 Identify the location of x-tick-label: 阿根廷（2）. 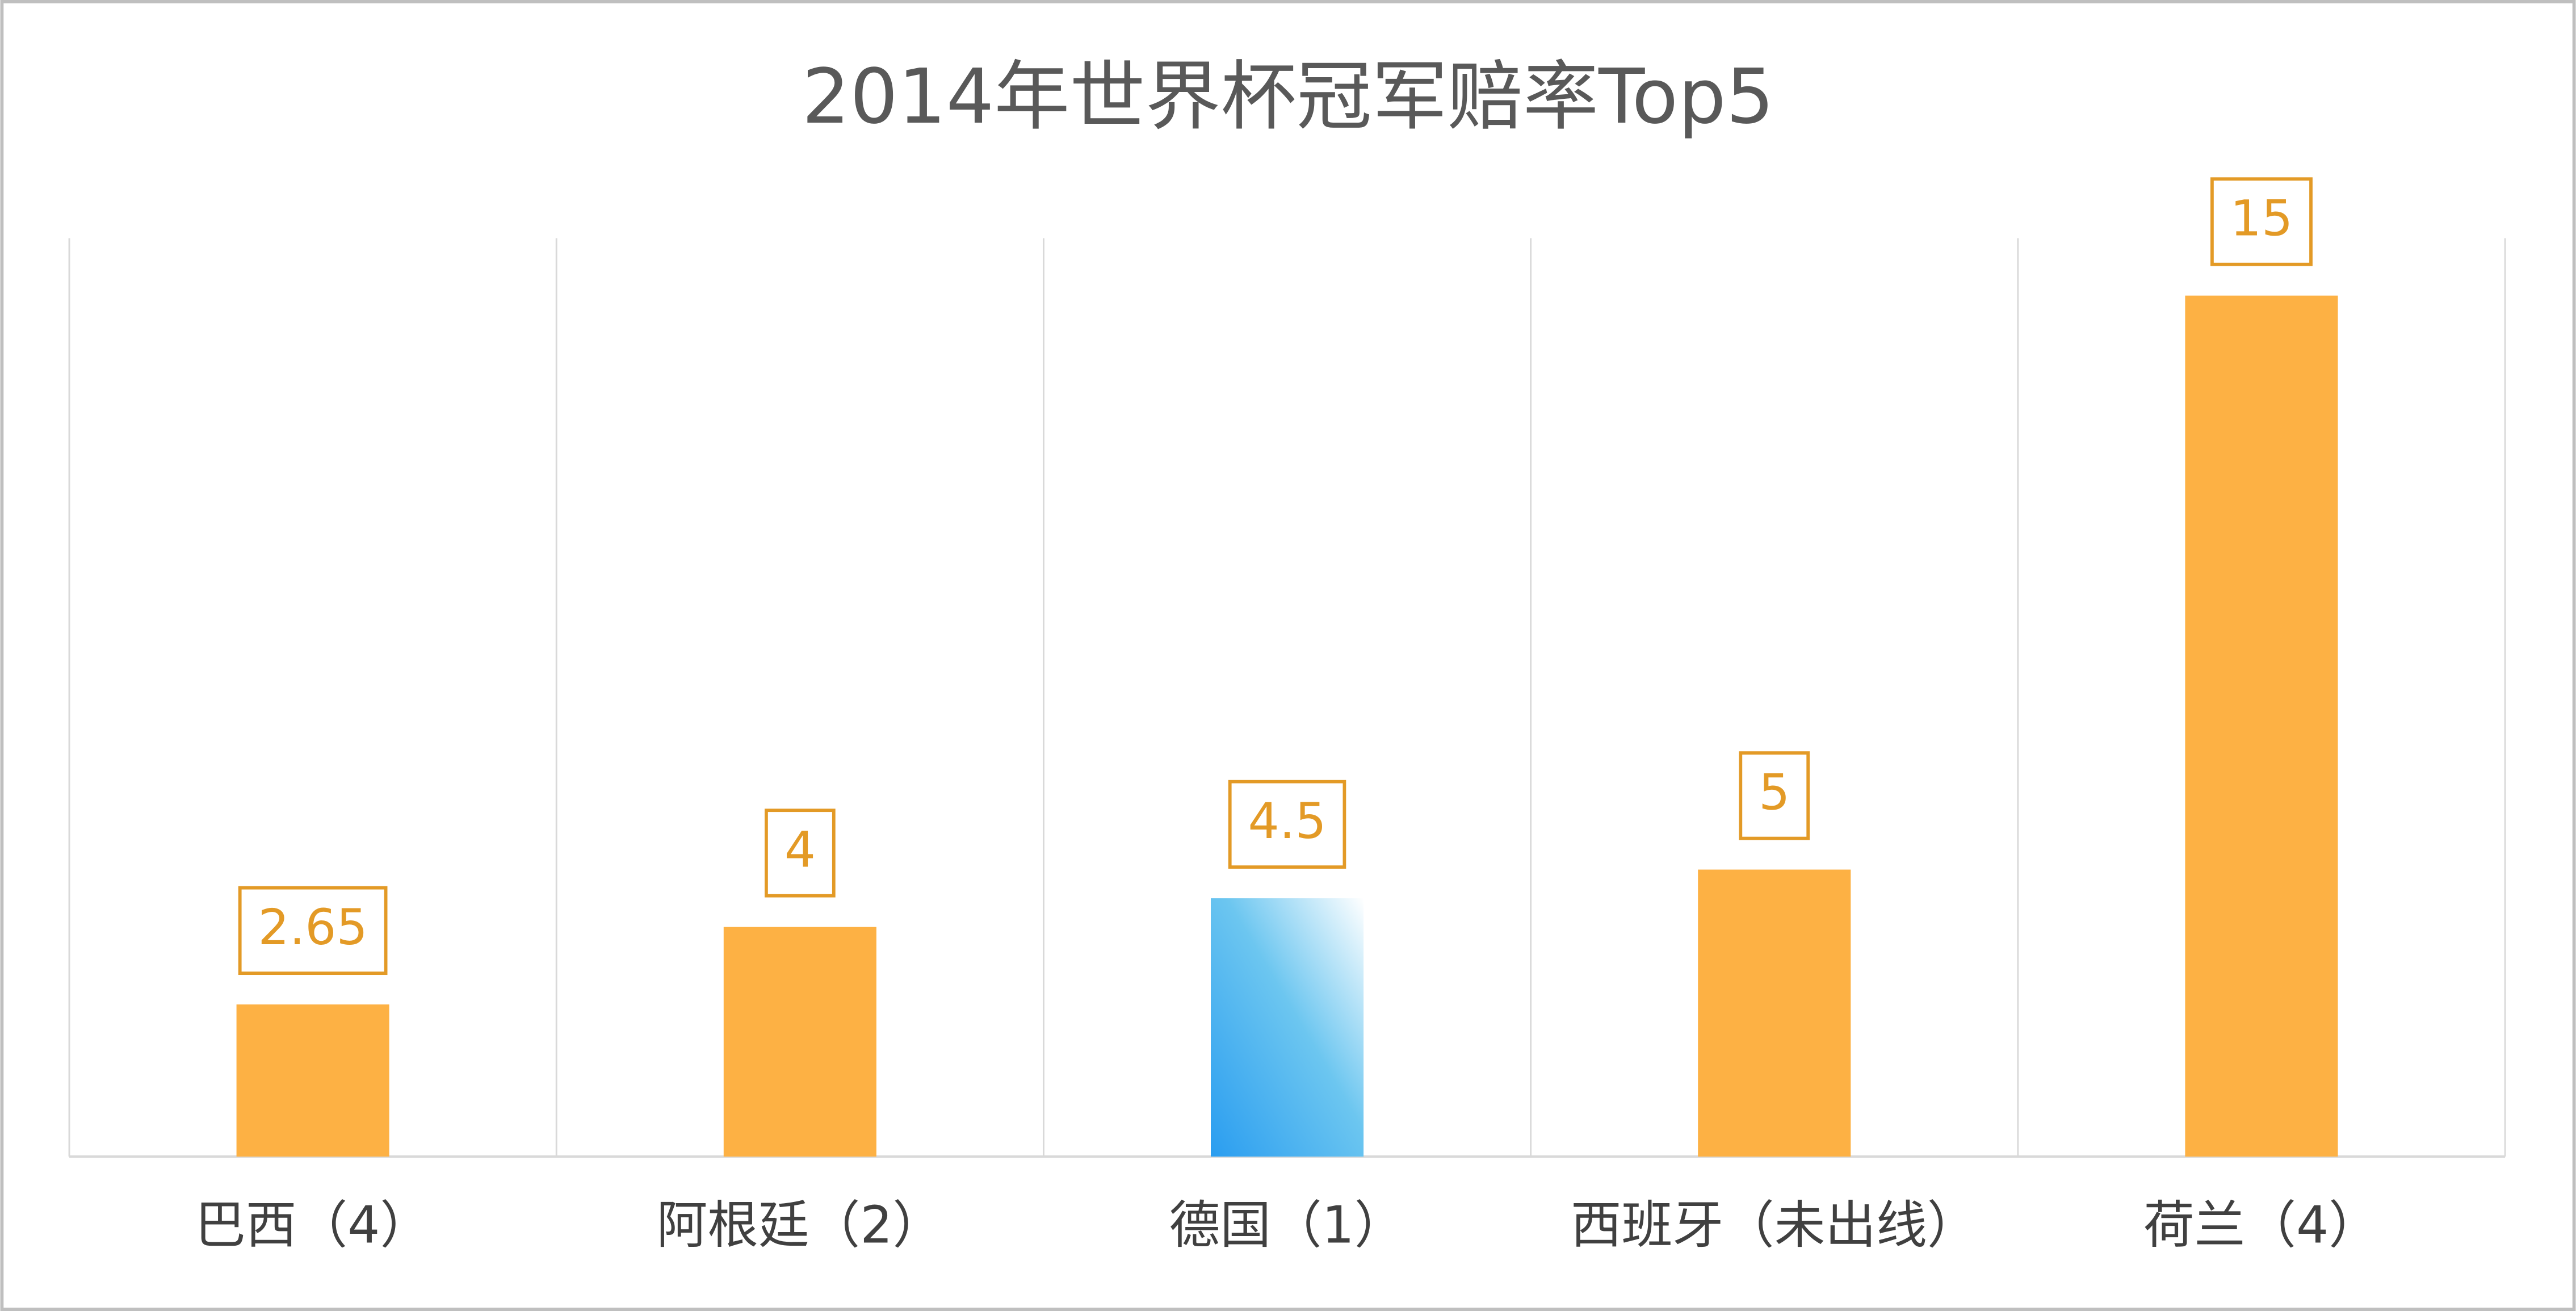
(800, 1226).